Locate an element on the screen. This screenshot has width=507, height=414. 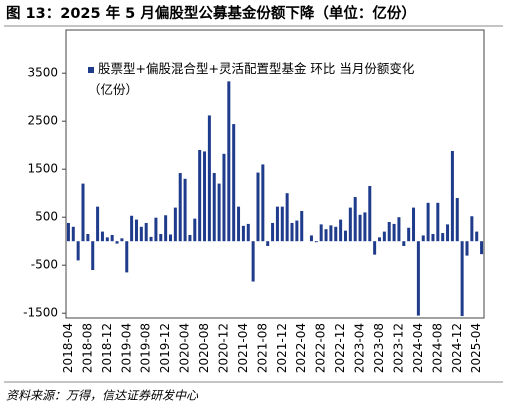
x-tick-label: 2024-04 is located at coordinates (418, 348).